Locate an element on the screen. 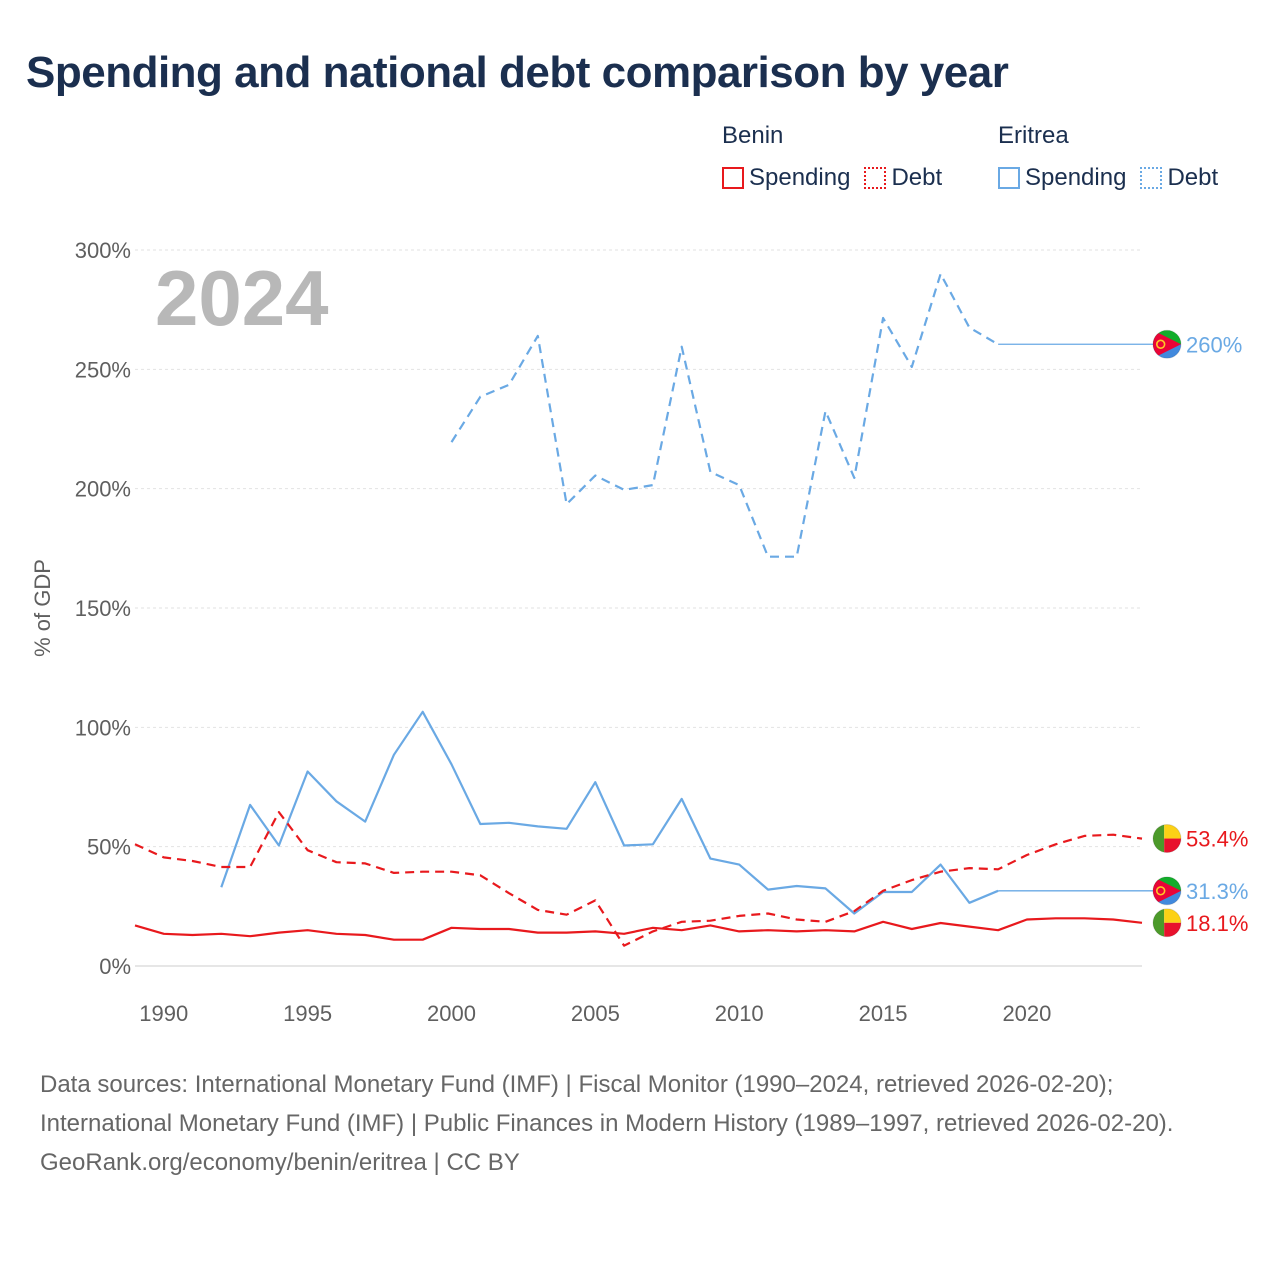 Image resolution: width=1280 pixels, height=1280 pixels. series-line-benin-debt is located at coordinates (638, 878).